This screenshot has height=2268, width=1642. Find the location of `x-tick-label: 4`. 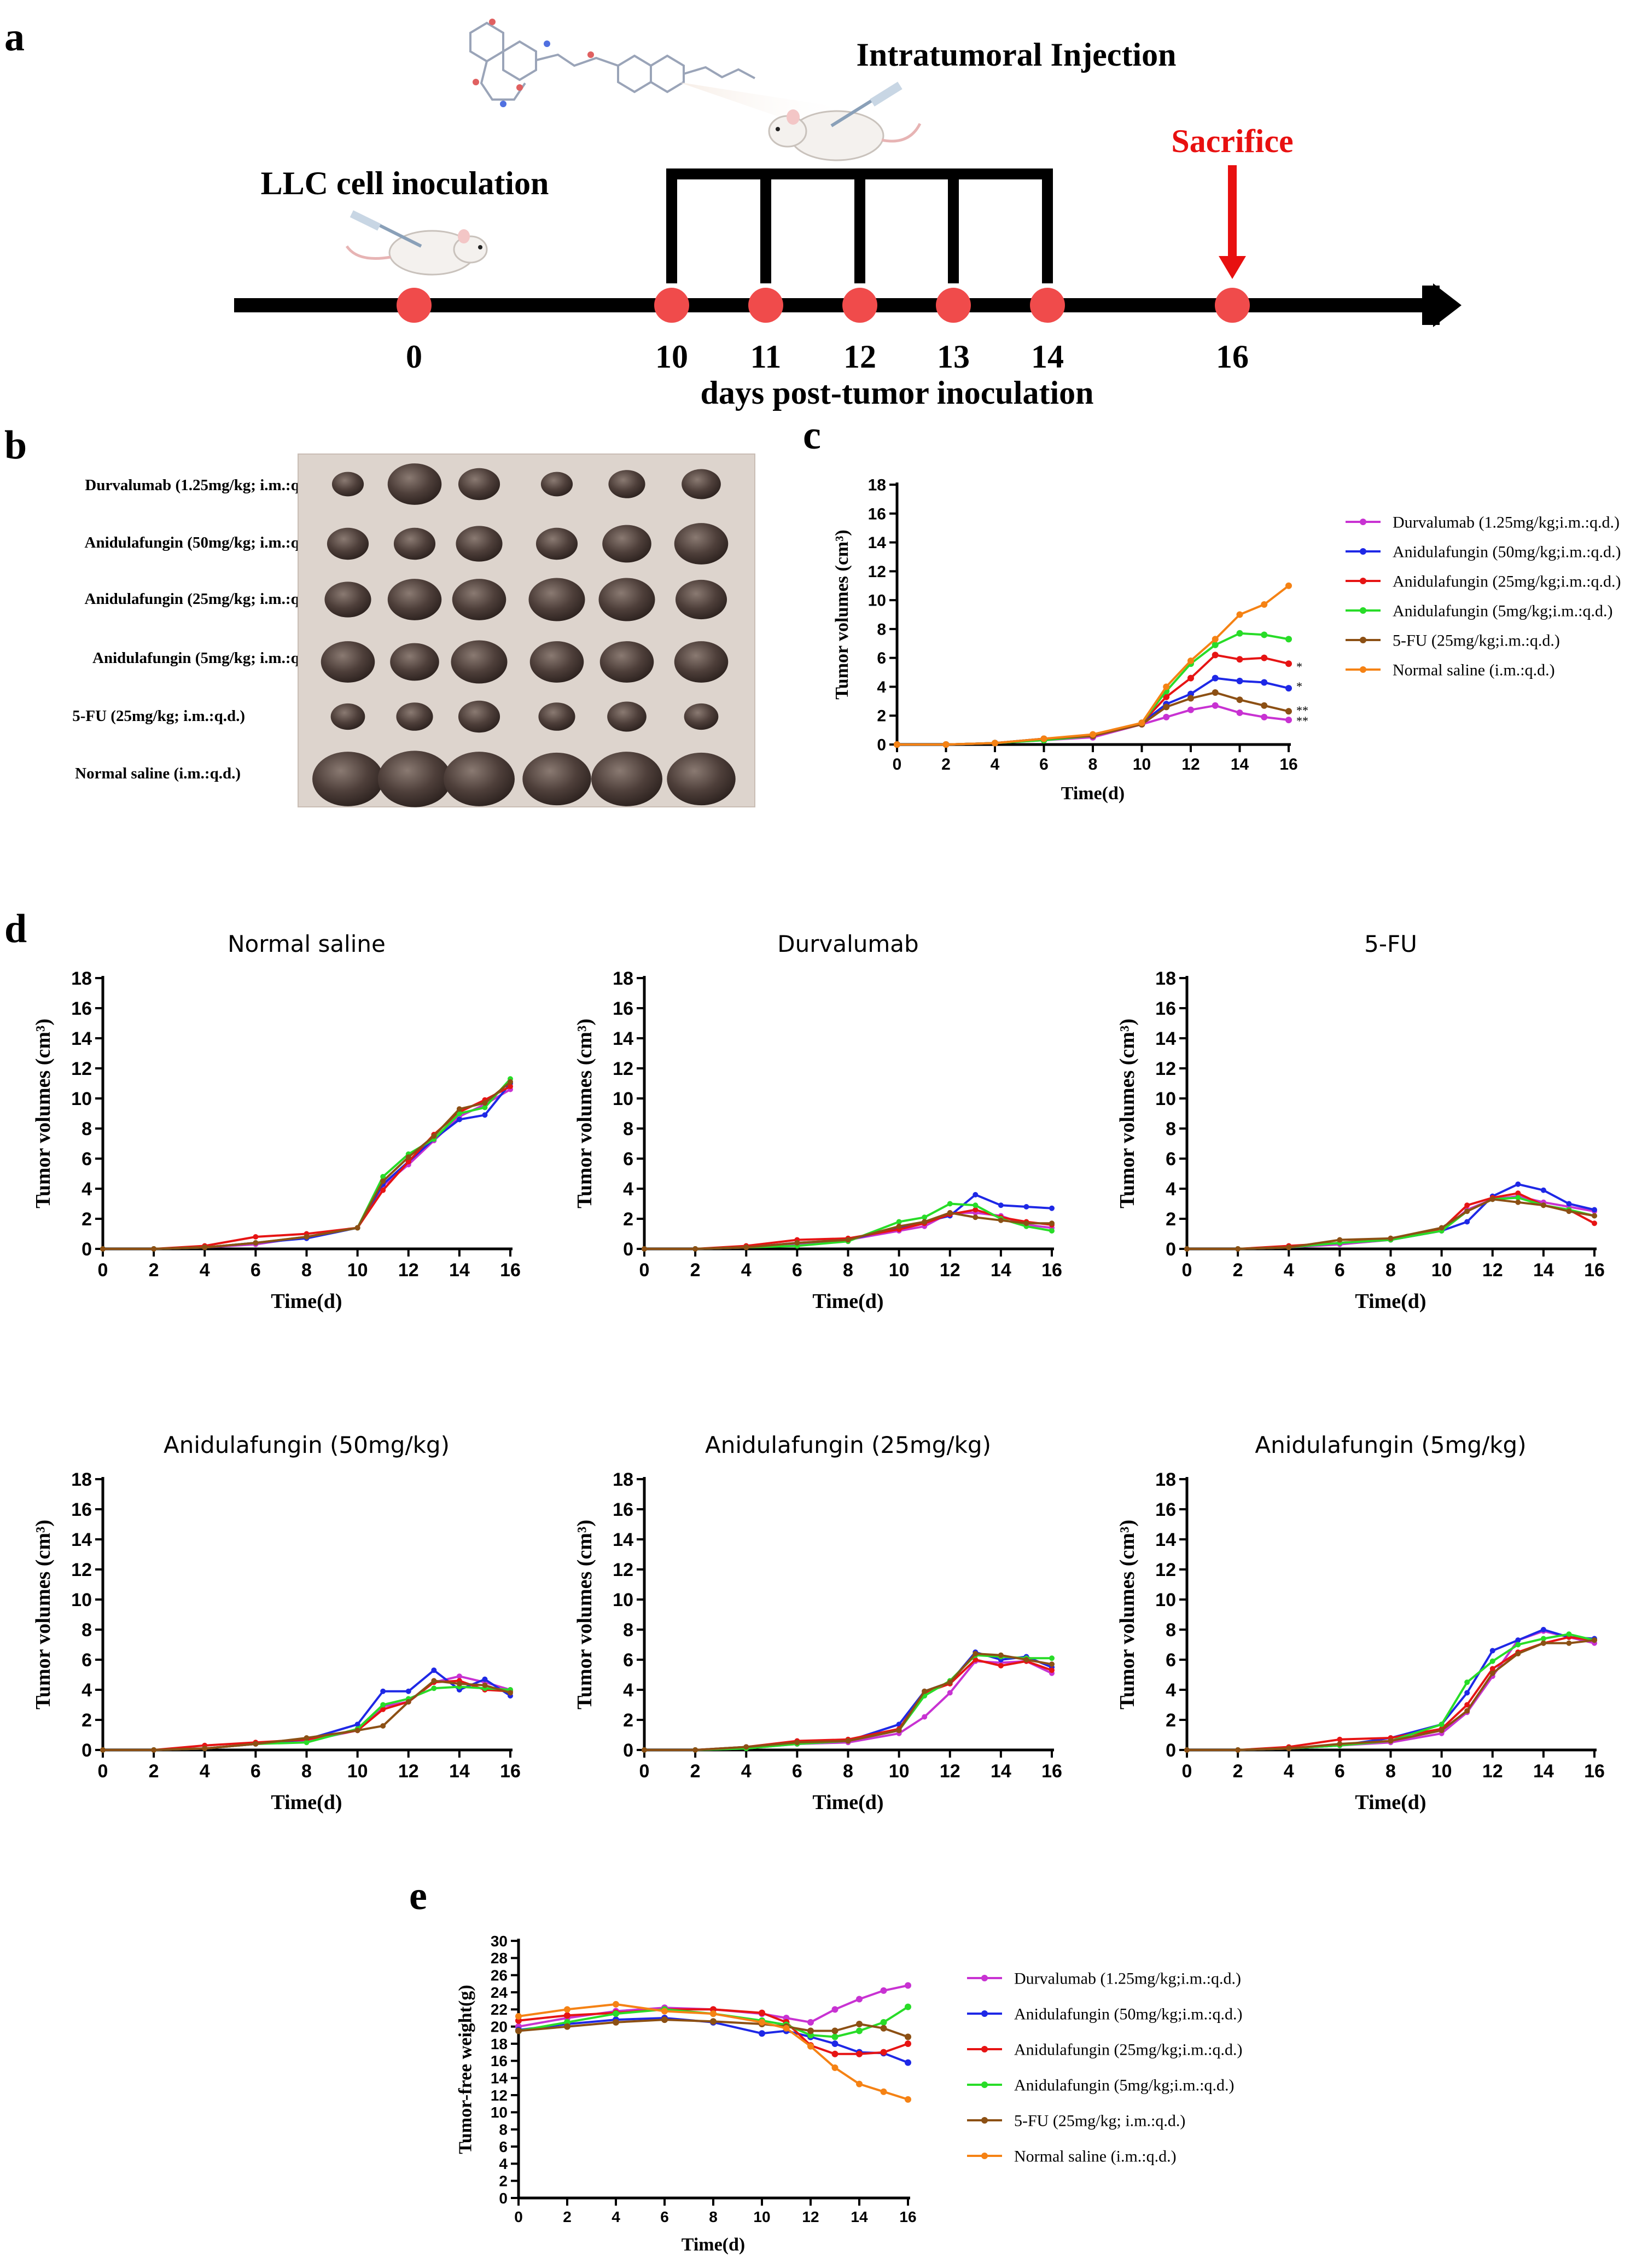

x-tick-label: 4 is located at coordinates (746, 1771).